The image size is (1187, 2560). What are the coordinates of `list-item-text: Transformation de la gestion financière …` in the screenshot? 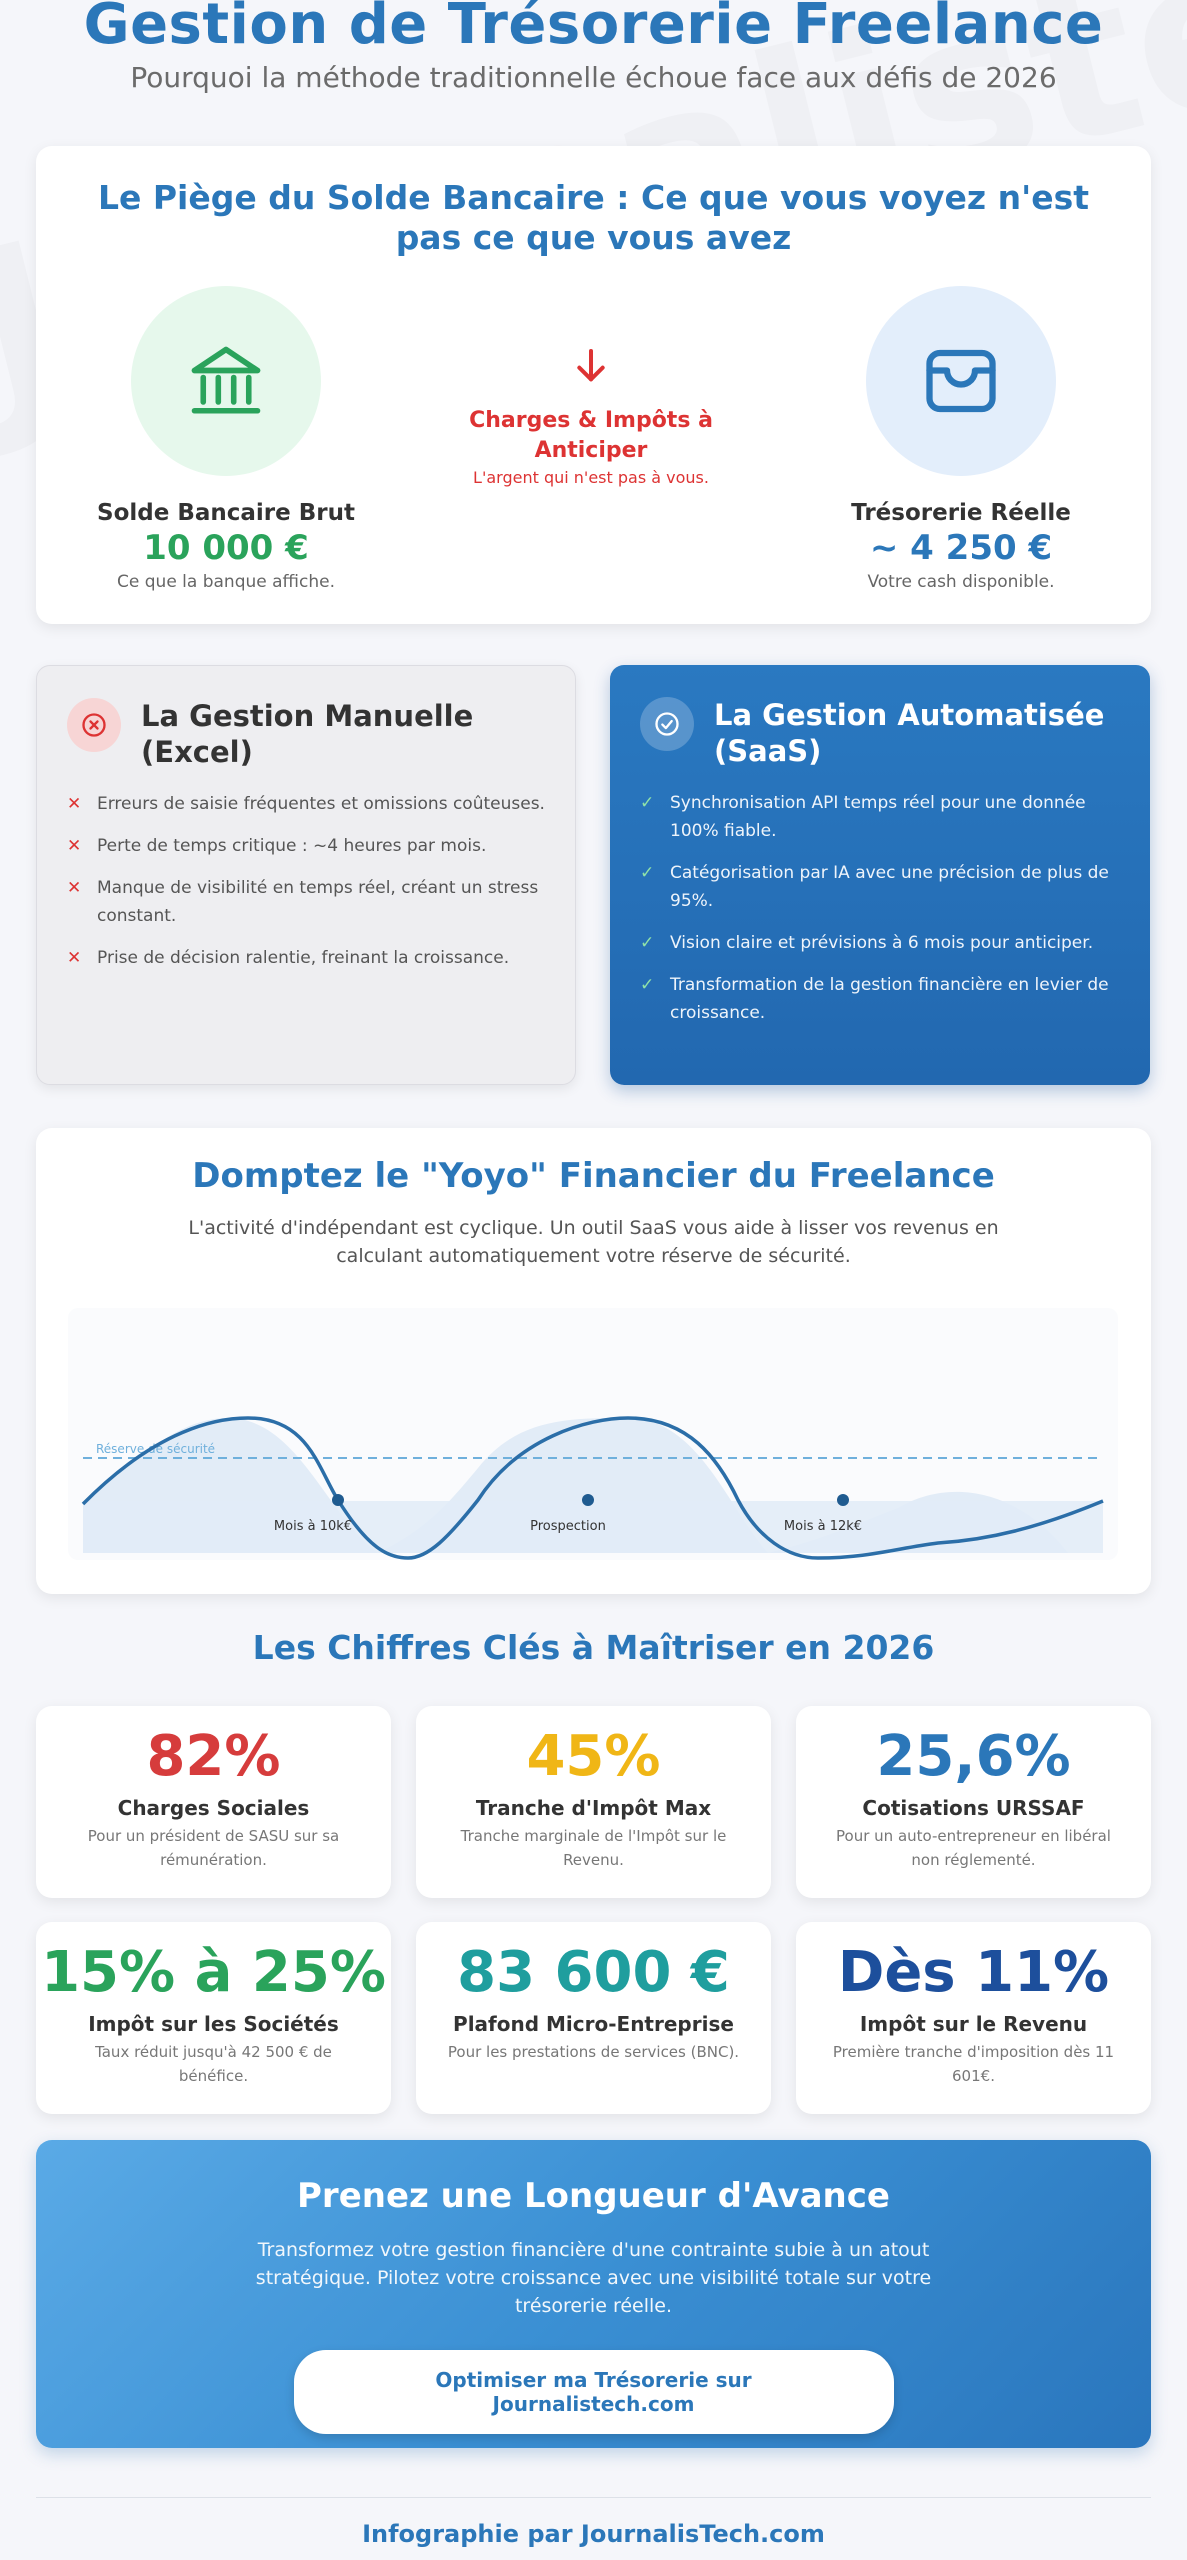 It's located at (889, 999).